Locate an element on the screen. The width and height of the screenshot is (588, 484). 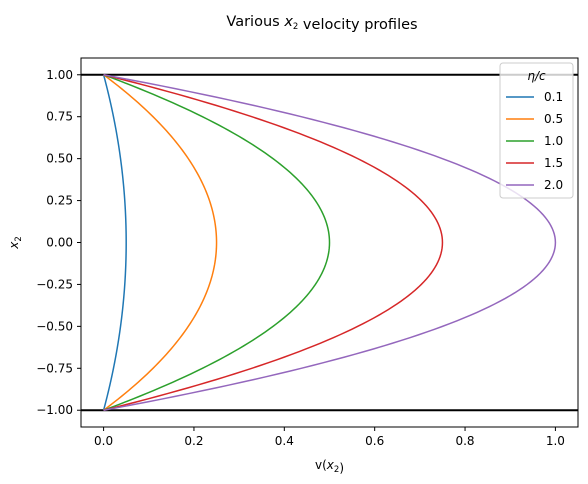
legend: η/c 0.1 0.5 1.0 1.5 2.0 is located at coordinates (536, 130).